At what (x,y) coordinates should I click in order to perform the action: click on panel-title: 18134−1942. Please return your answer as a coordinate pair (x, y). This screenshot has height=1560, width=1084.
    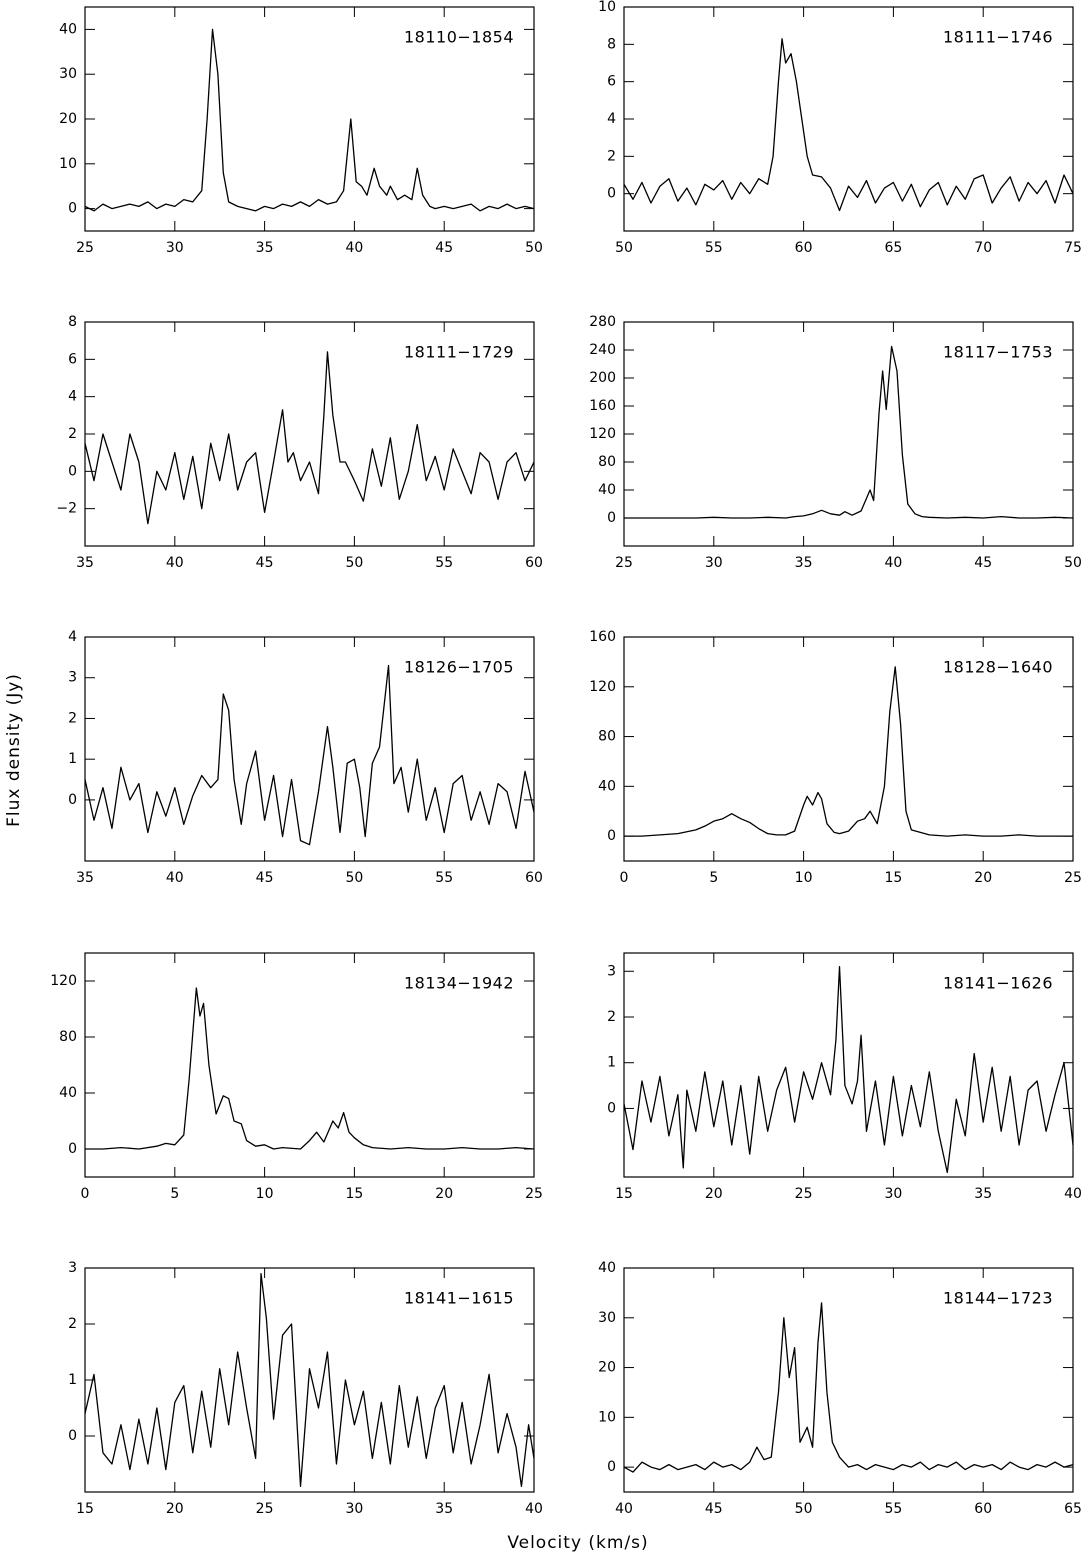
    Looking at the image, I should click on (459, 983).